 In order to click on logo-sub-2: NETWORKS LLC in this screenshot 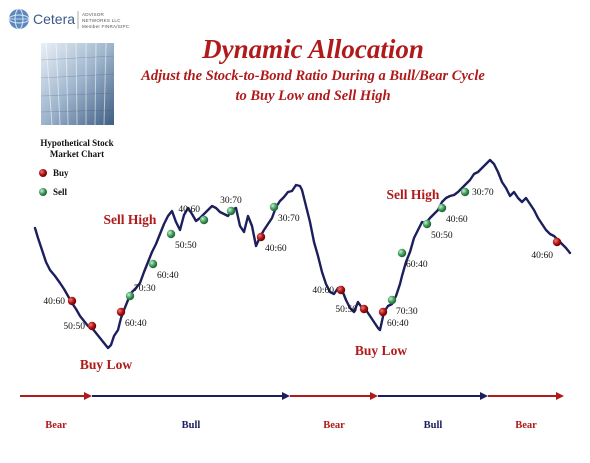, I will do `click(101, 20)`.